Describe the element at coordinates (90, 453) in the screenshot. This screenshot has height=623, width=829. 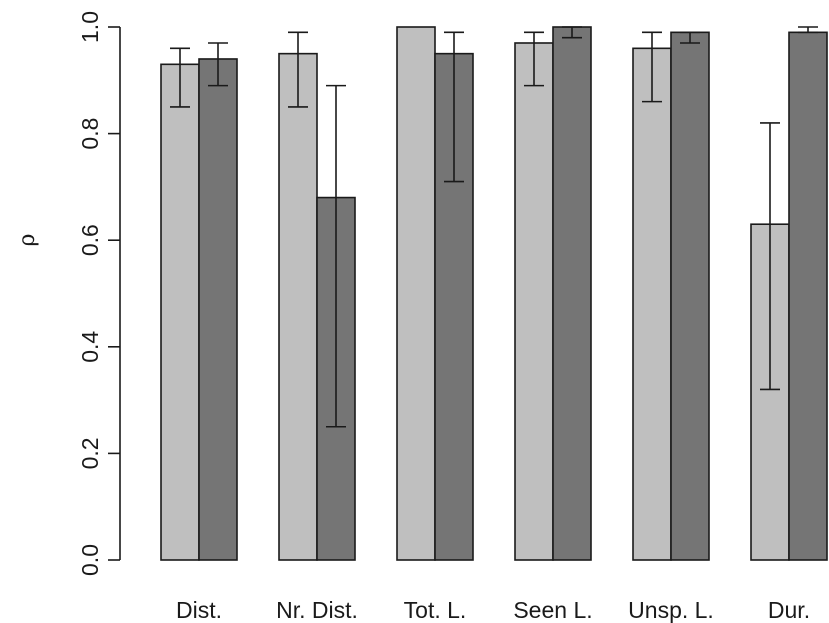
I see `y-tick-label: 0.2` at that location.